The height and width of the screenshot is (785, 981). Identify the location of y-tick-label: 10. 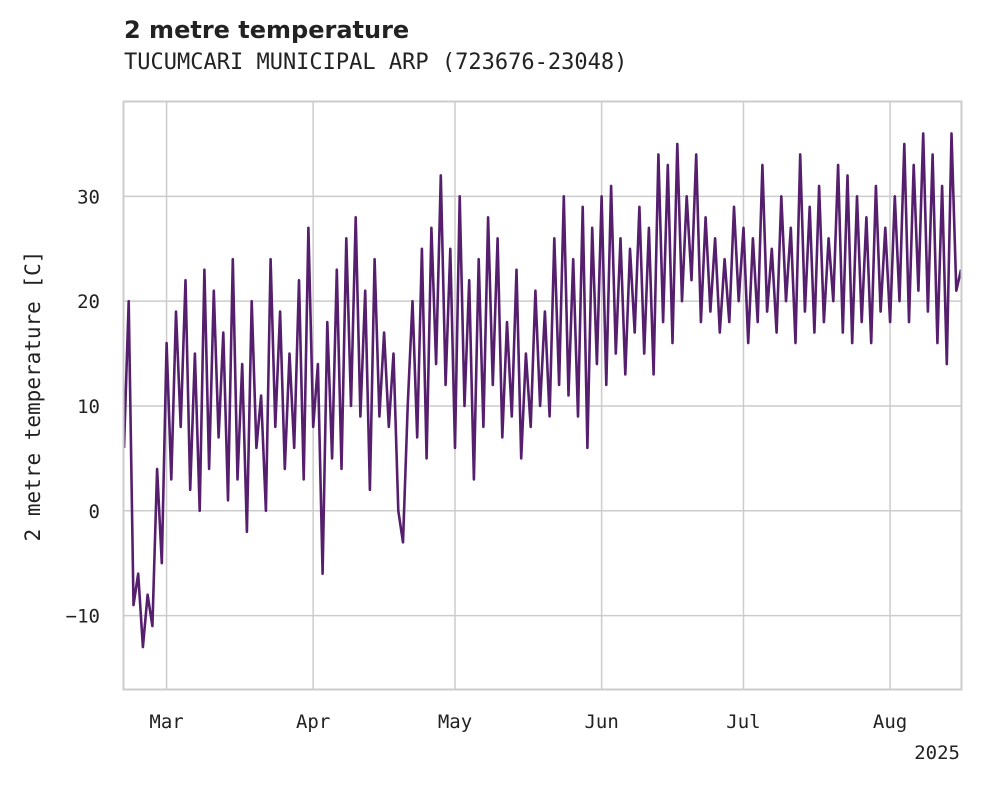
(88, 407).